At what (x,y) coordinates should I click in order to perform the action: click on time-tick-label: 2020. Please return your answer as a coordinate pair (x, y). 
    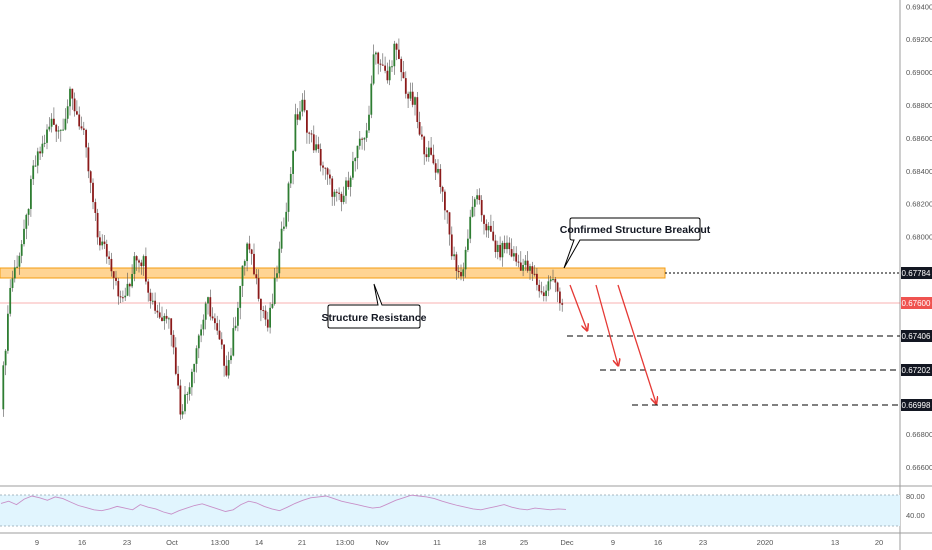
    Looking at the image, I should click on (765, 542).